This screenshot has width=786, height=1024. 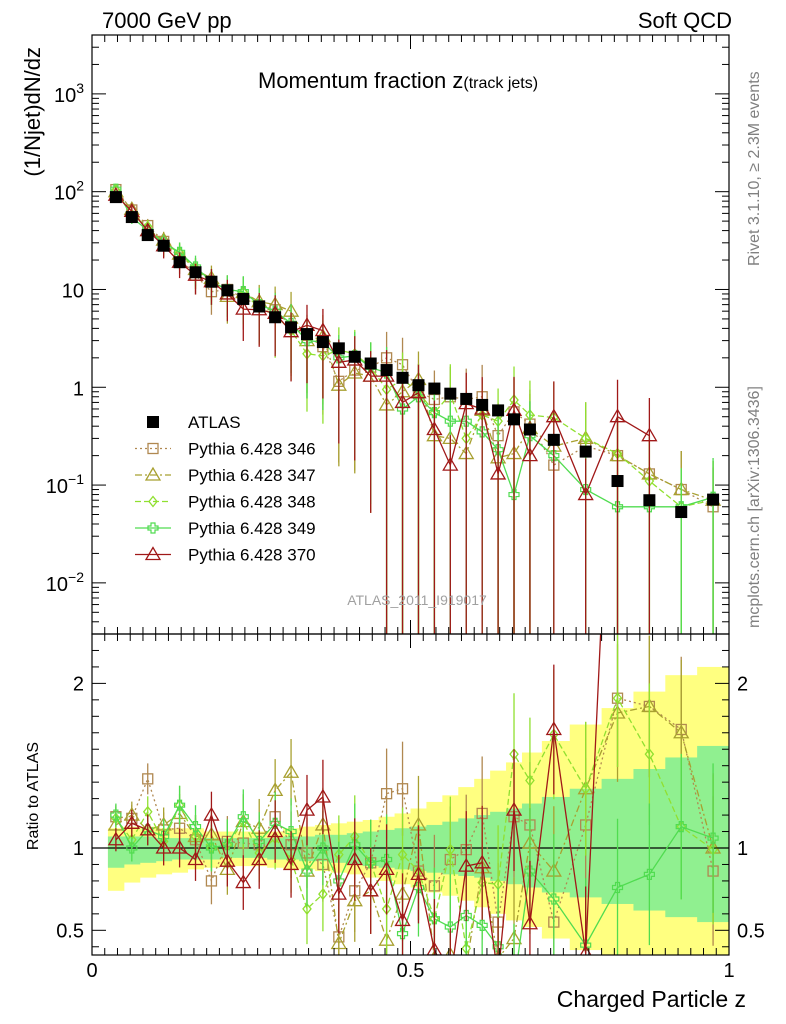 What do you see at coordinates (651, 999) in the screenshot?
I see `x-axis-label: Charged Particle z` at bounding box center [651, 999].